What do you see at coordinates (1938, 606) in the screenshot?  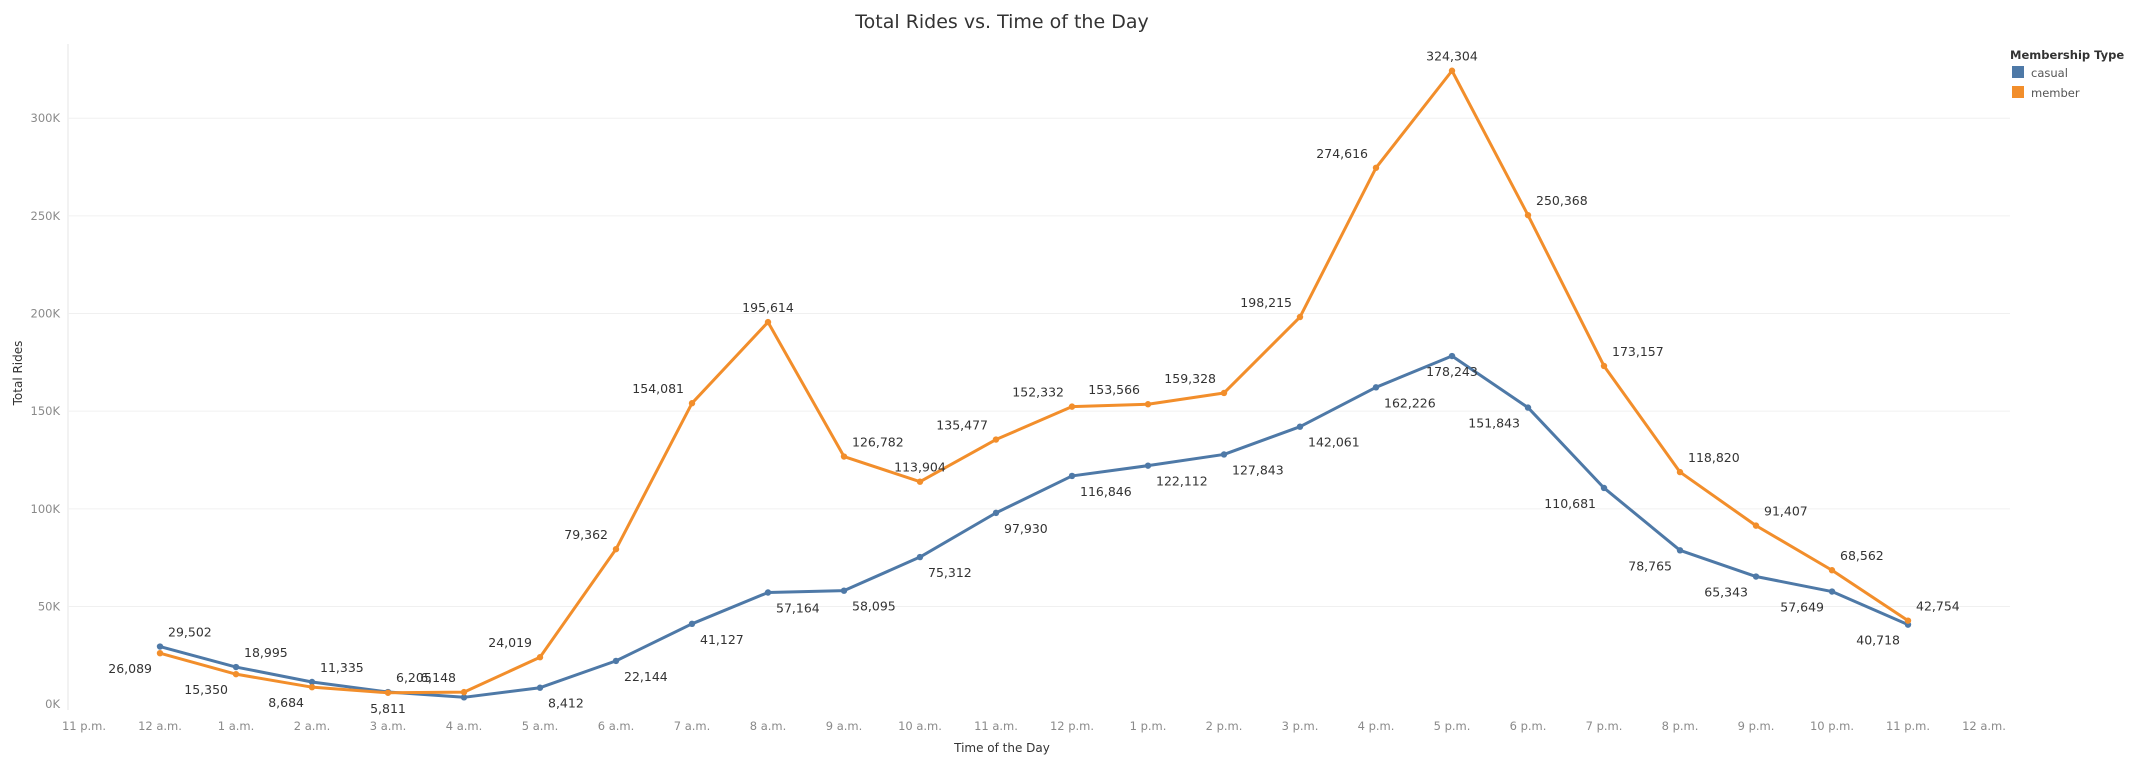 I see `data-label-member: 42,754` at bounding box center [1938, 606].